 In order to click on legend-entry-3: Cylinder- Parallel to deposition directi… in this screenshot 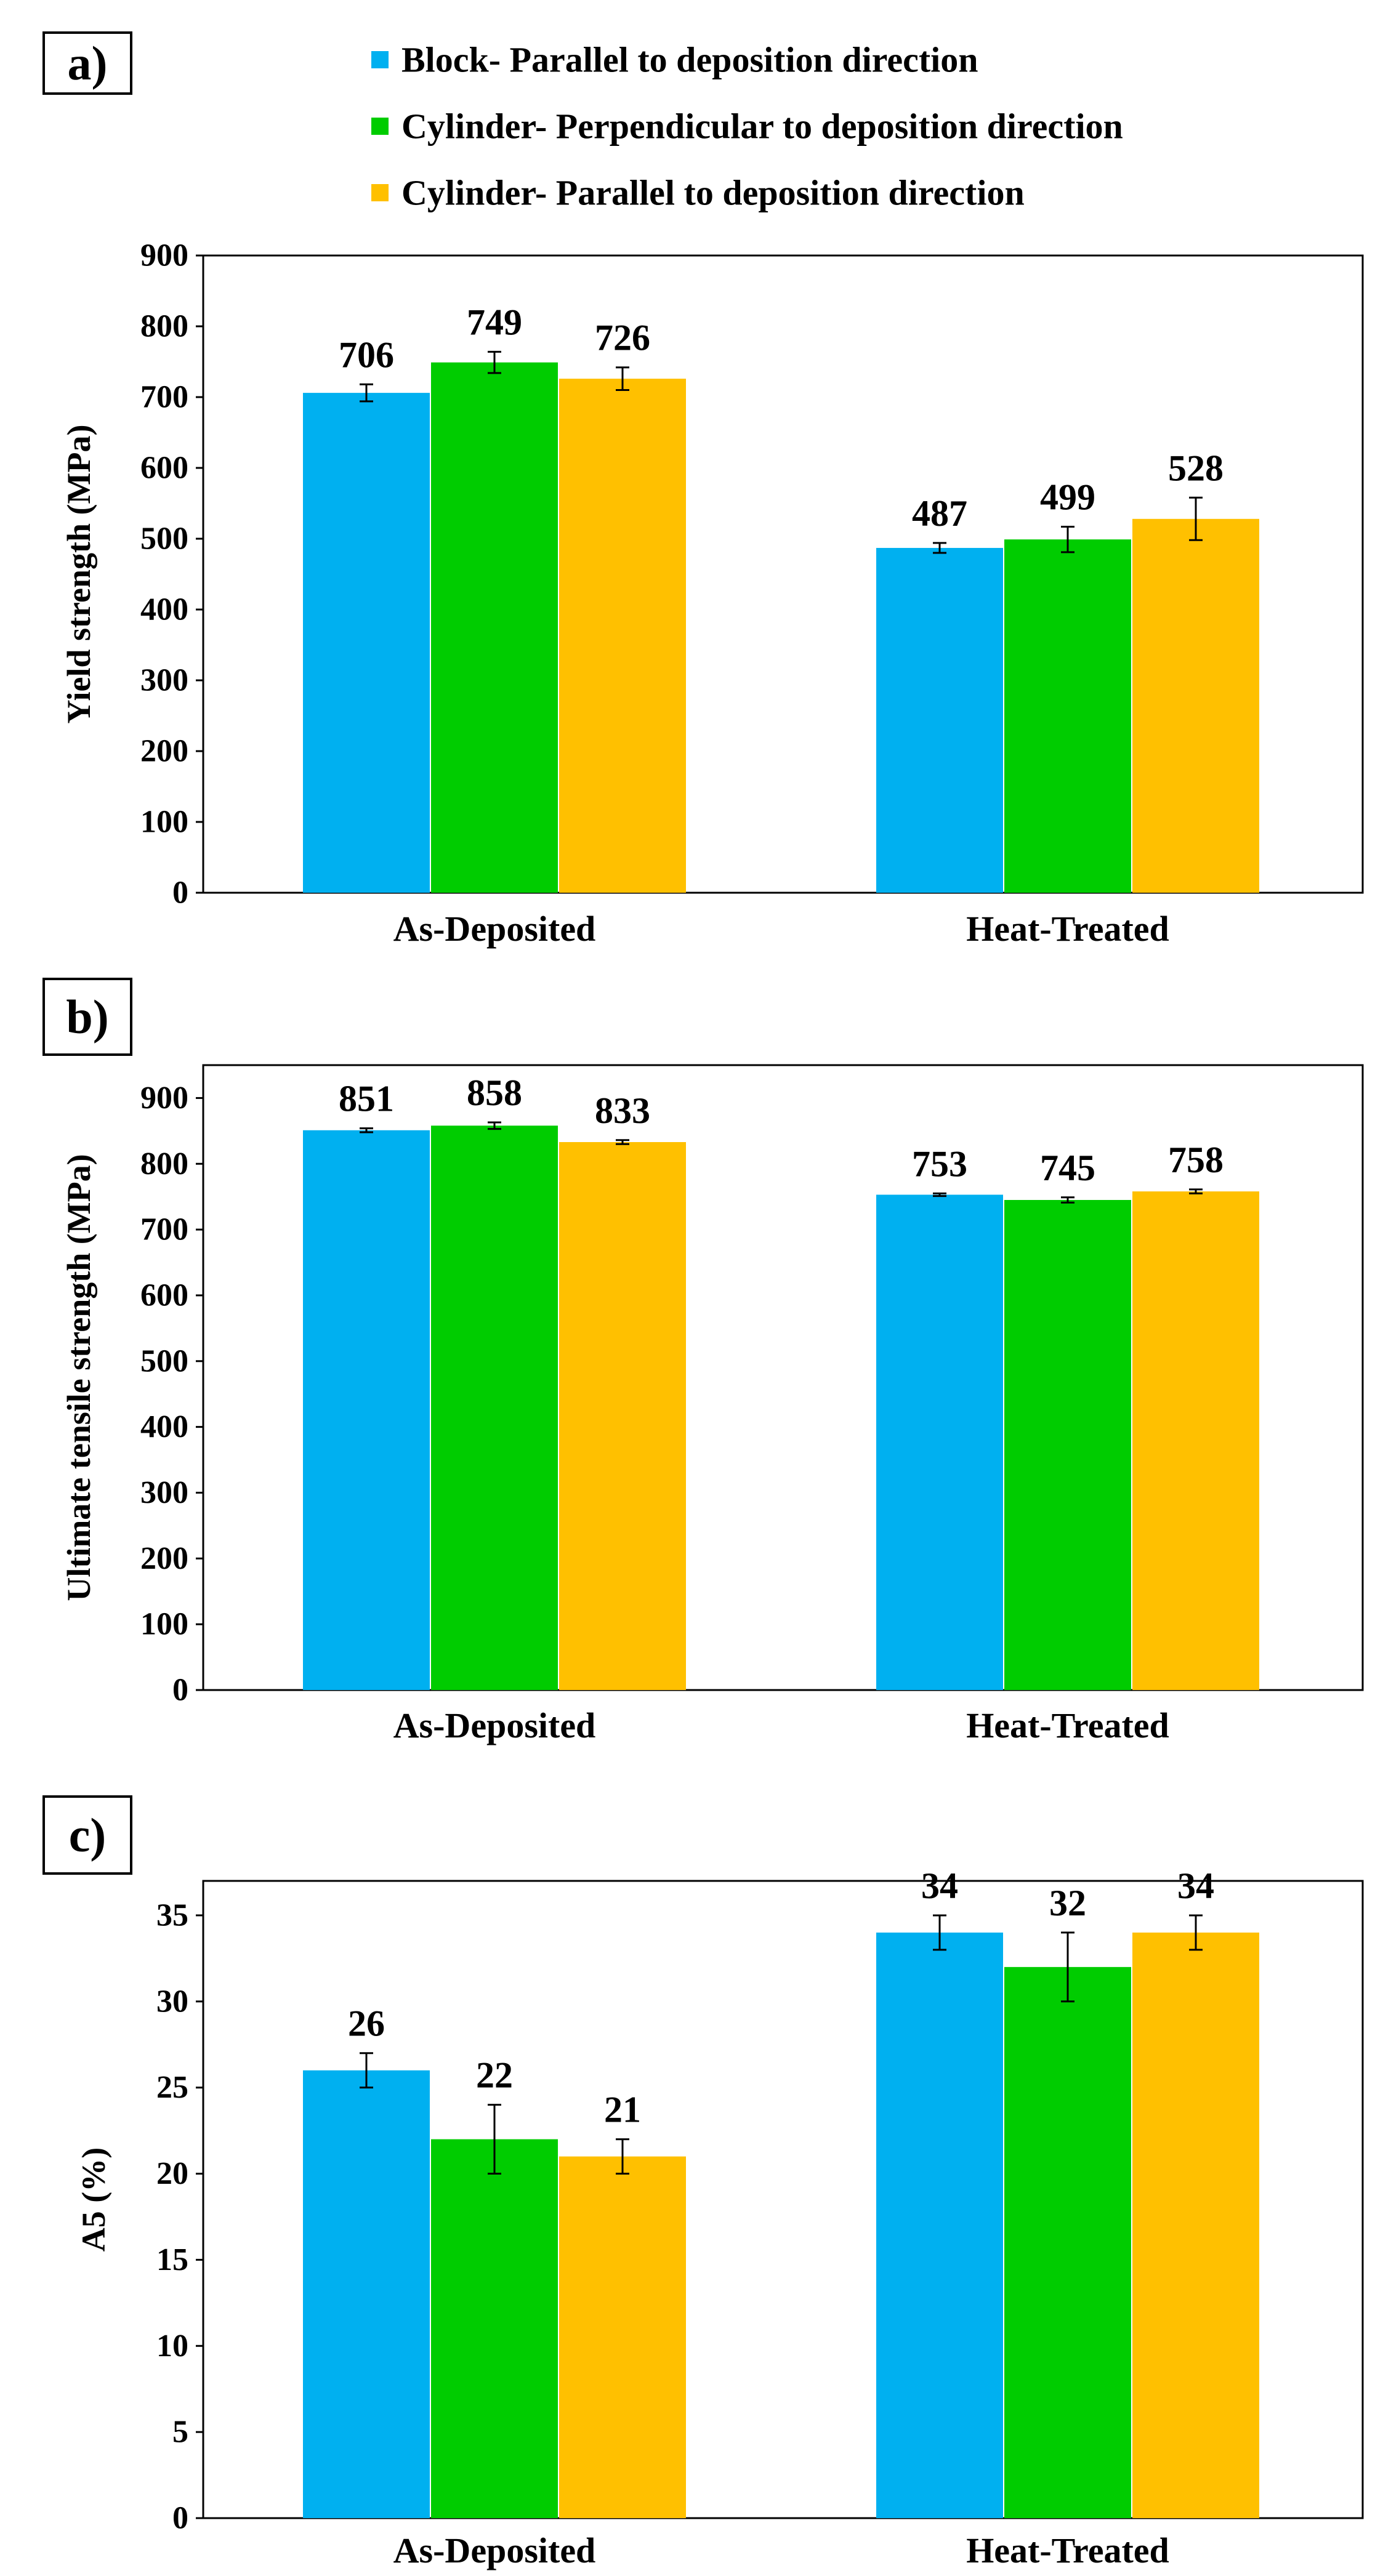, I will do `click(713, 193)`.